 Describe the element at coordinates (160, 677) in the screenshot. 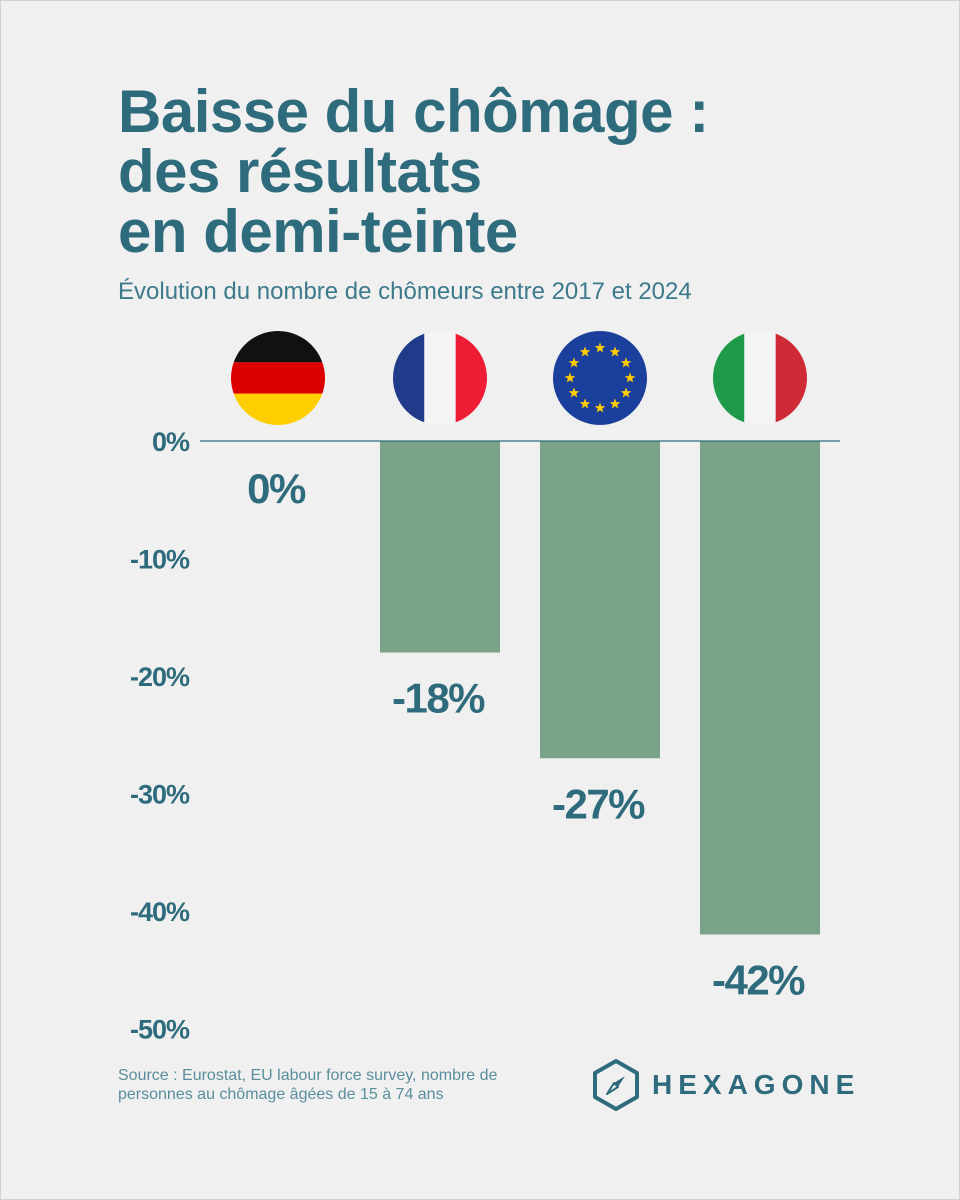

I see `y-tick-label: -20%` at that location.